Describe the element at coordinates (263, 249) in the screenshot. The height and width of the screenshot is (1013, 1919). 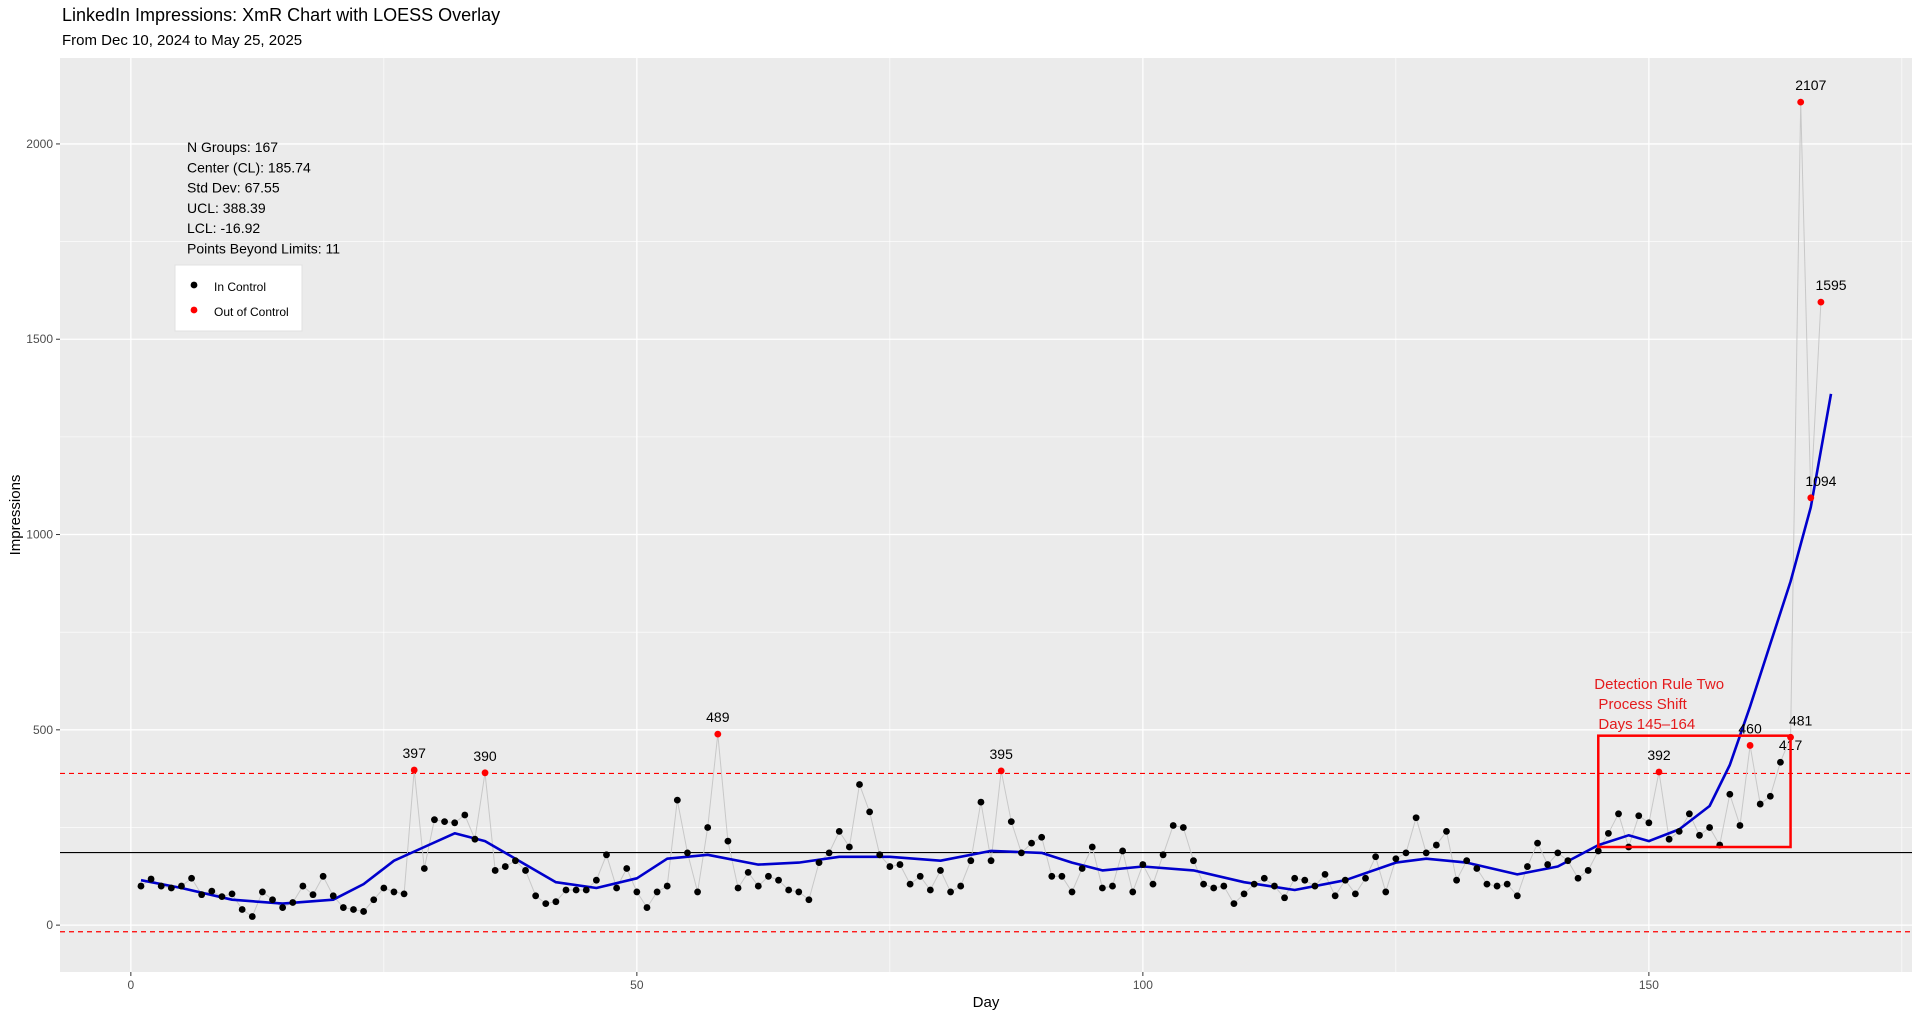
I see `stats-line: Points Beyond Limits: 11` at that location.